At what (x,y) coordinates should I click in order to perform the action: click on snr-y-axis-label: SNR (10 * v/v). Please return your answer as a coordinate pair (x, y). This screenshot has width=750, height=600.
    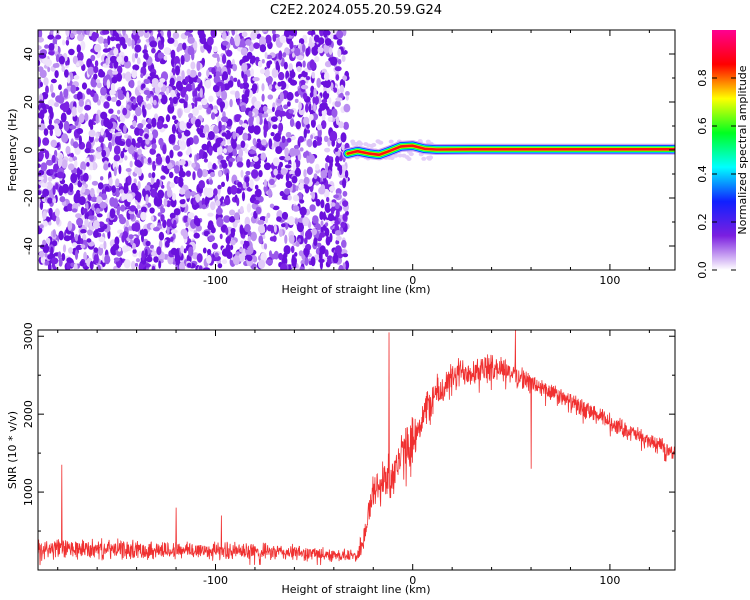
    Looking at the image, I should click on (12, 450).